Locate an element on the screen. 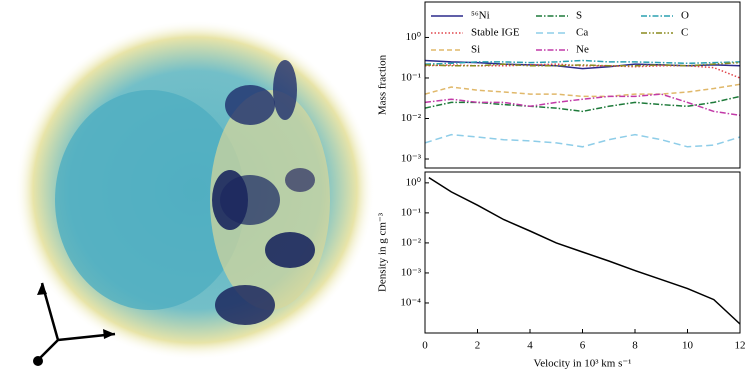 The height and width of the screenshot is (374, 747). x-tick-label: 4 is located at coordinates (530, 346).